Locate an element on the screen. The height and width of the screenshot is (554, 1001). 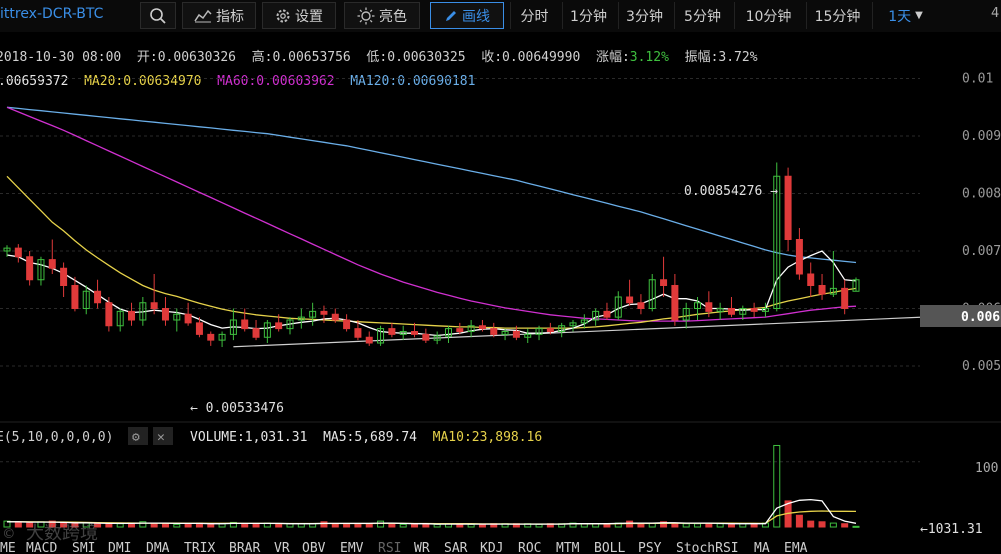
caret-down-icon: ▼ is located at coordinates (919, 15).